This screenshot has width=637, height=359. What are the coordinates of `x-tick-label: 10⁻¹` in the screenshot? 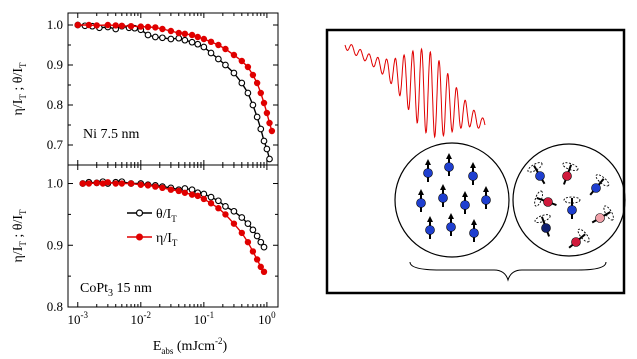 It's located at (204, 318).